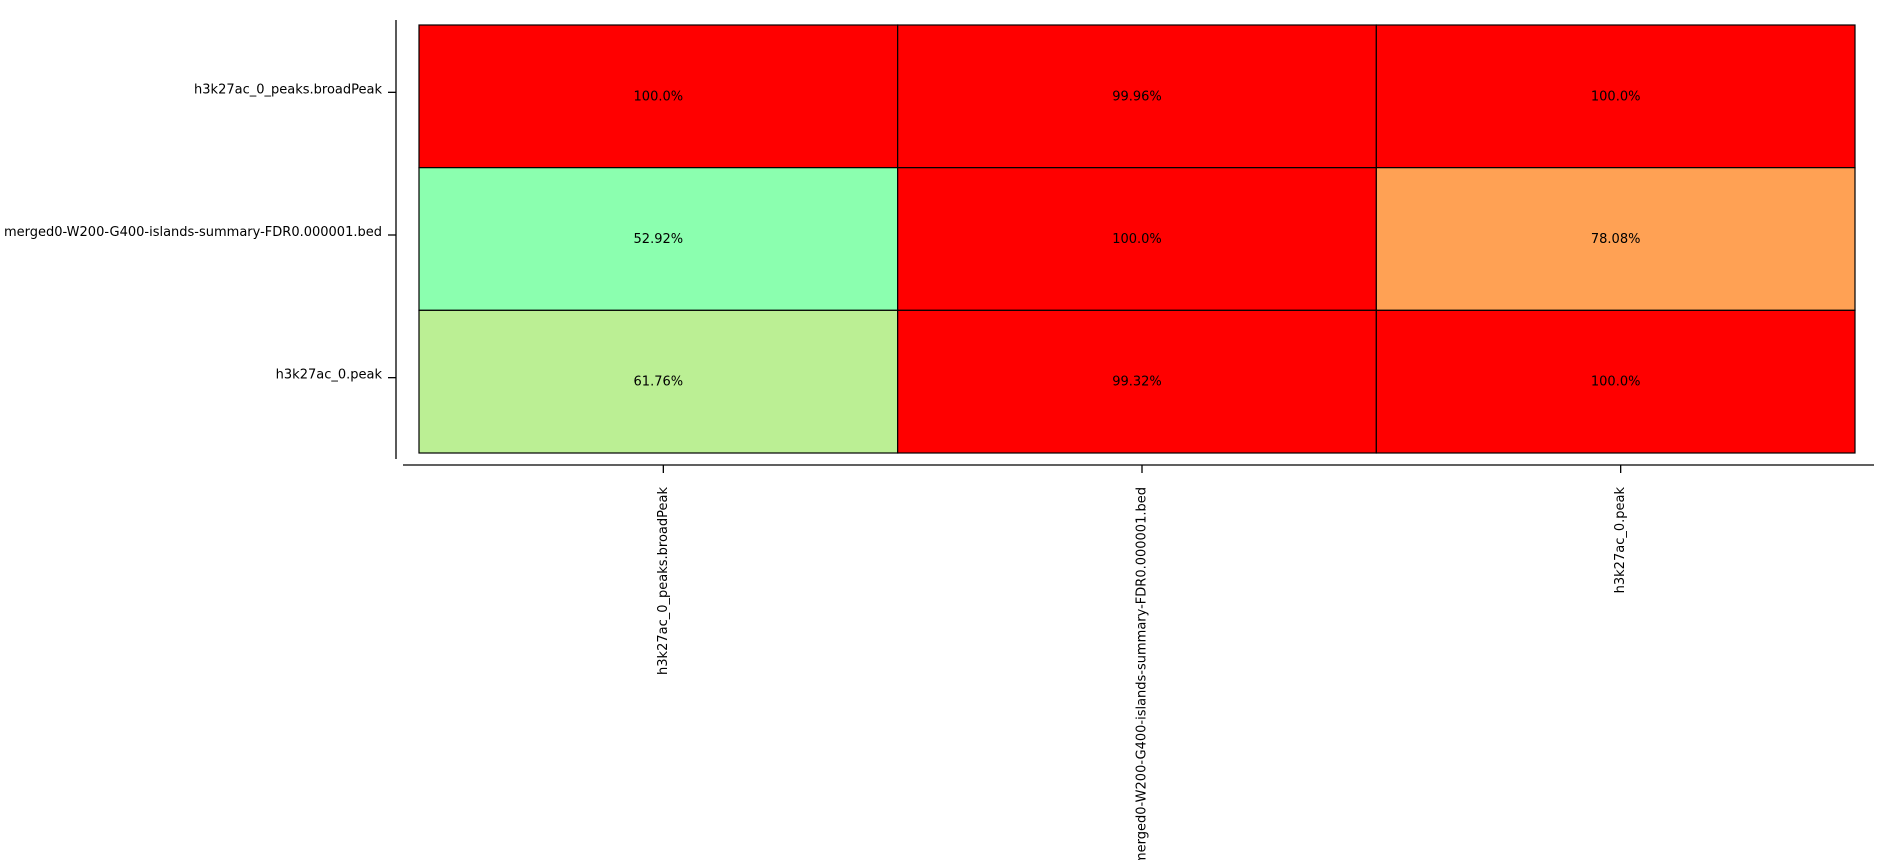  I want to click on cell-value-label: 78.08%, so click(1616, 239).